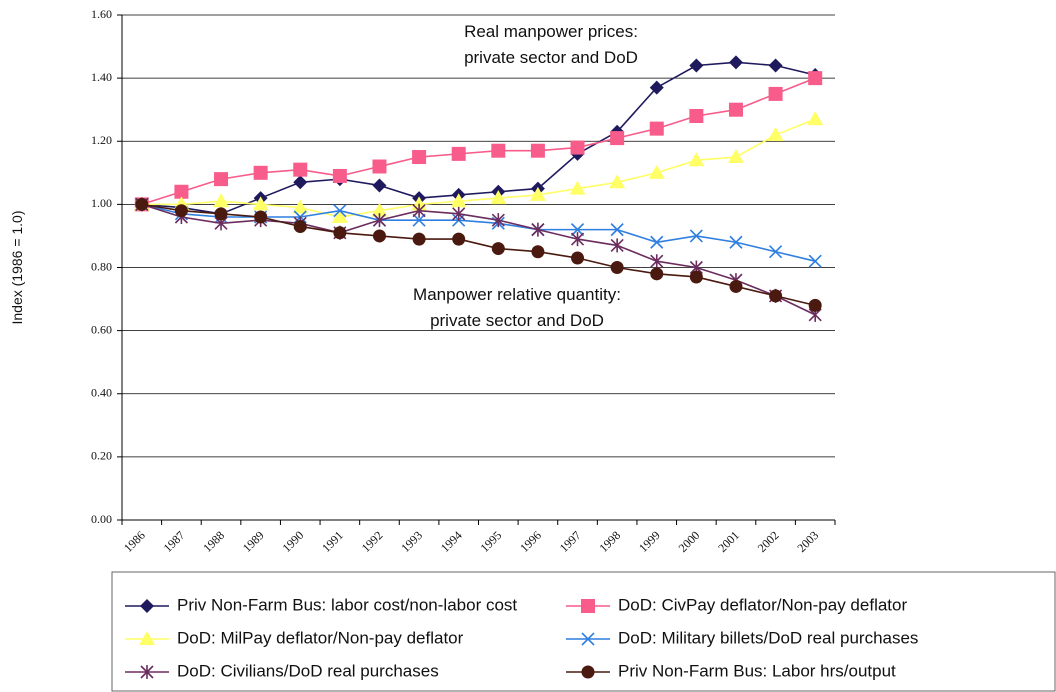  What do you see at coordinates (101, 393) in the screenshot?
I see `y-tick-label: 0.40` at bounding box center [101, 393].